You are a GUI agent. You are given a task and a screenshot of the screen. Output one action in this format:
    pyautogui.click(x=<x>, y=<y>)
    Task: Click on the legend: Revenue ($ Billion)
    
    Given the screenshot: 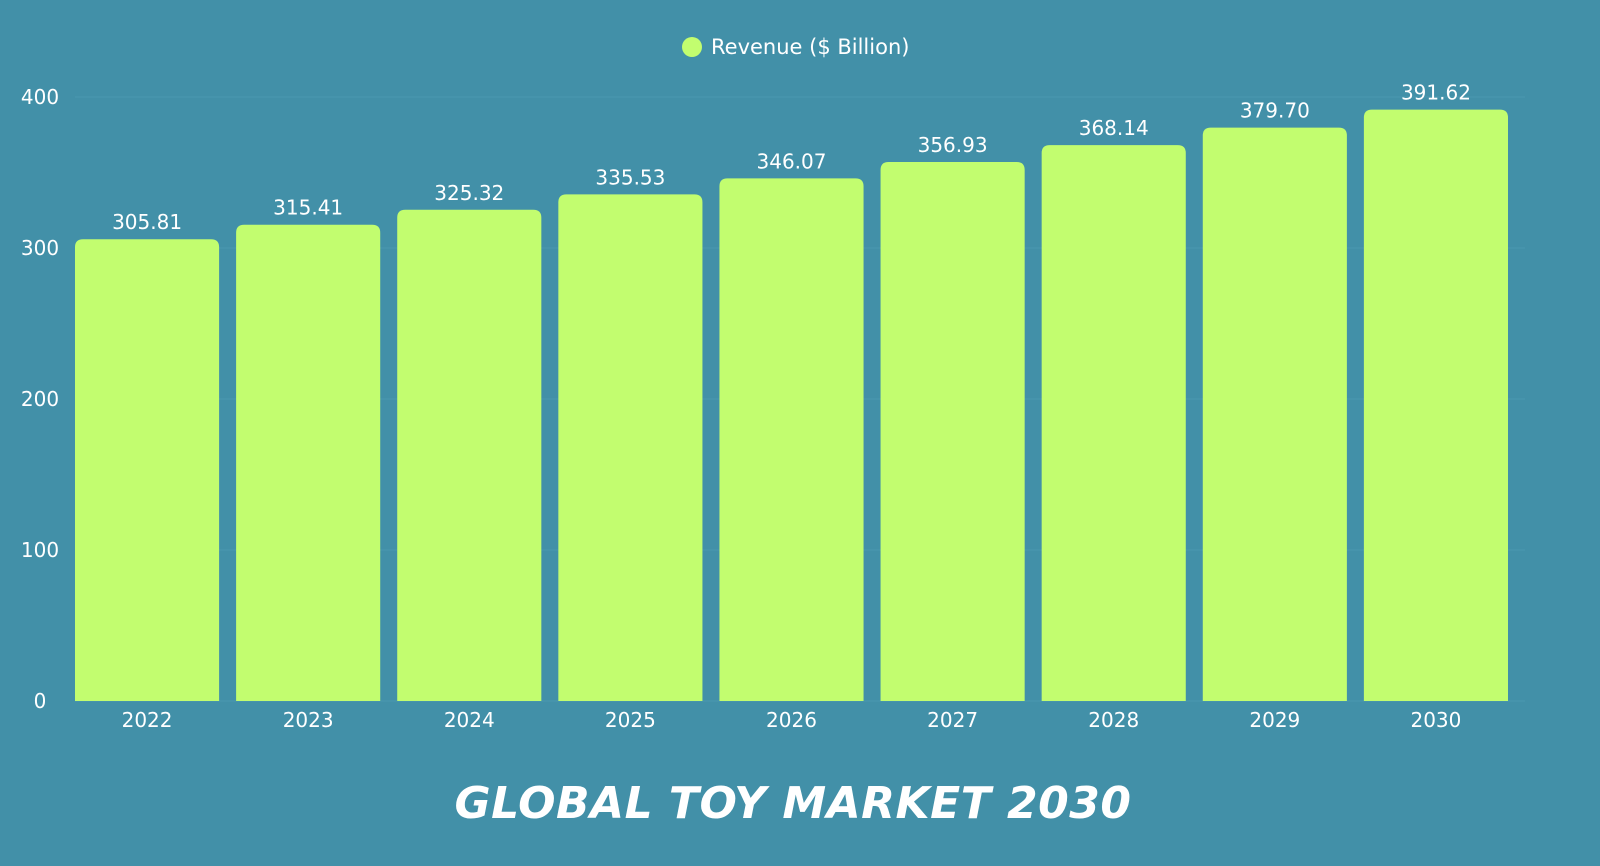 What is the action you would take?
    pyautogui.click(x=795, y=47)
    